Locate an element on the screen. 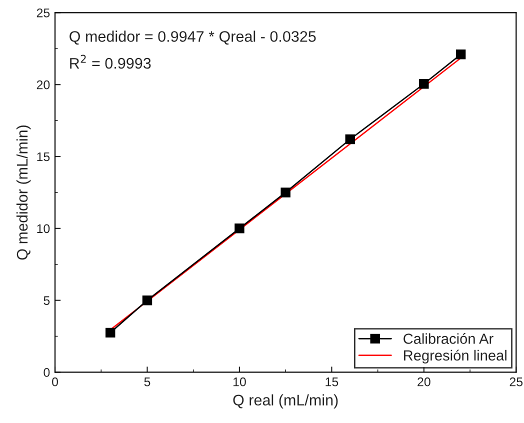  x-tick-label: 20 is located at coordinates (424, 381).